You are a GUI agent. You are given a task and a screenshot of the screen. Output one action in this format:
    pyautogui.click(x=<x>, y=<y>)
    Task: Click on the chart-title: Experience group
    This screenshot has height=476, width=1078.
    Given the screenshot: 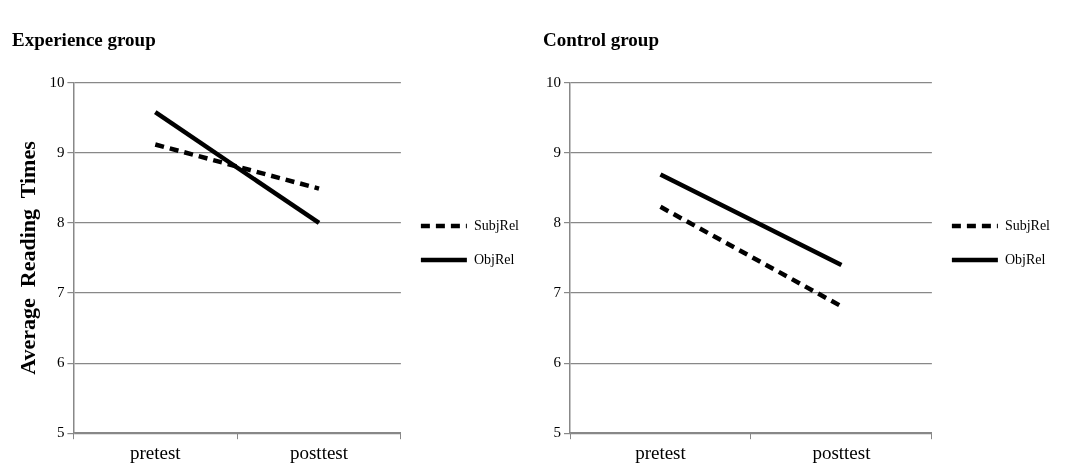 What is the action you would take?
    pyautogui.click(x=84, y=40)
    